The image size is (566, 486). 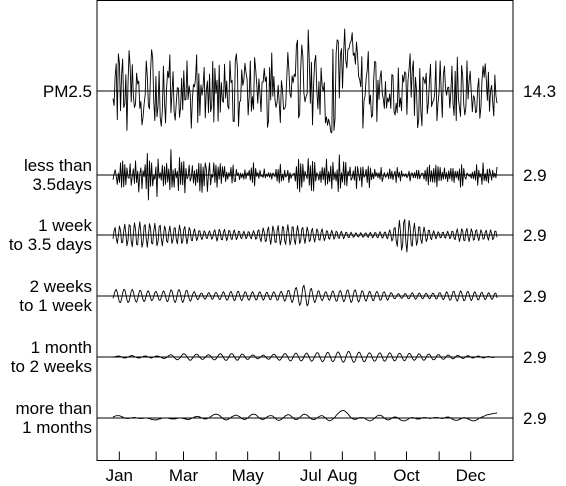 I want to click on scale-value: 14.3, so click(x=539, y=91).